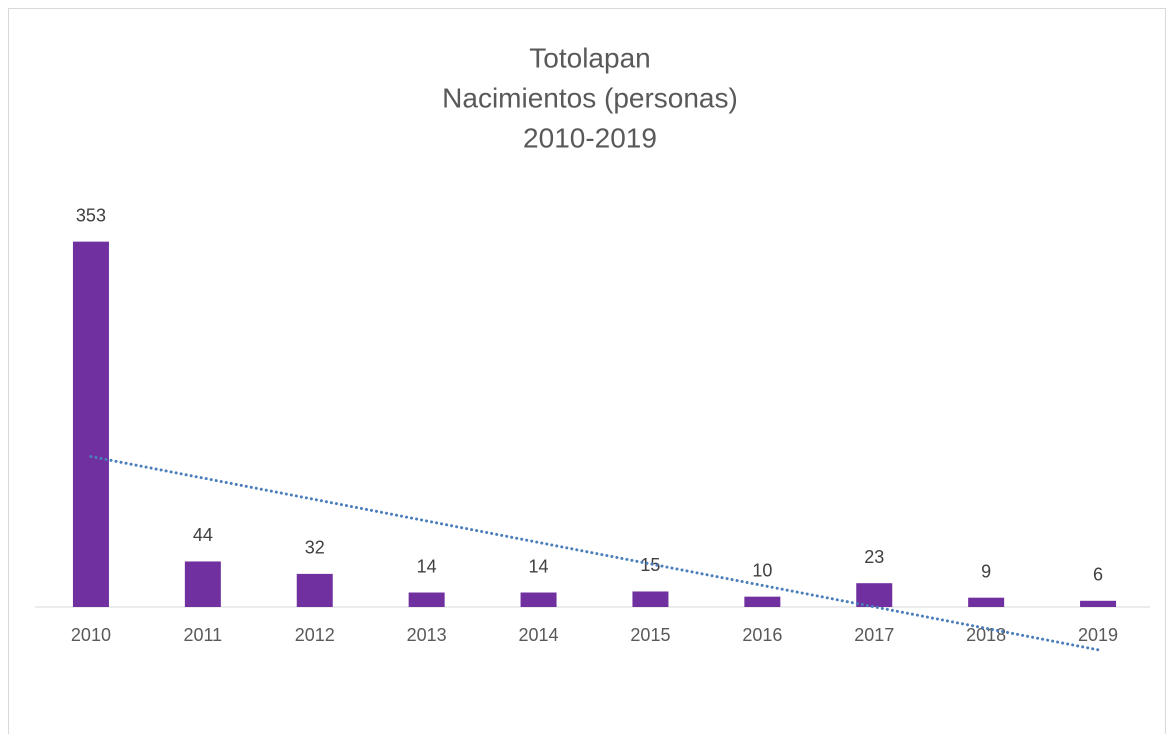 The image size is (1175, 734). What do you see at coordinates (589, 57) in the screenshot?
I see `chart-title: Totolapan` at bounding box center [589, 57].